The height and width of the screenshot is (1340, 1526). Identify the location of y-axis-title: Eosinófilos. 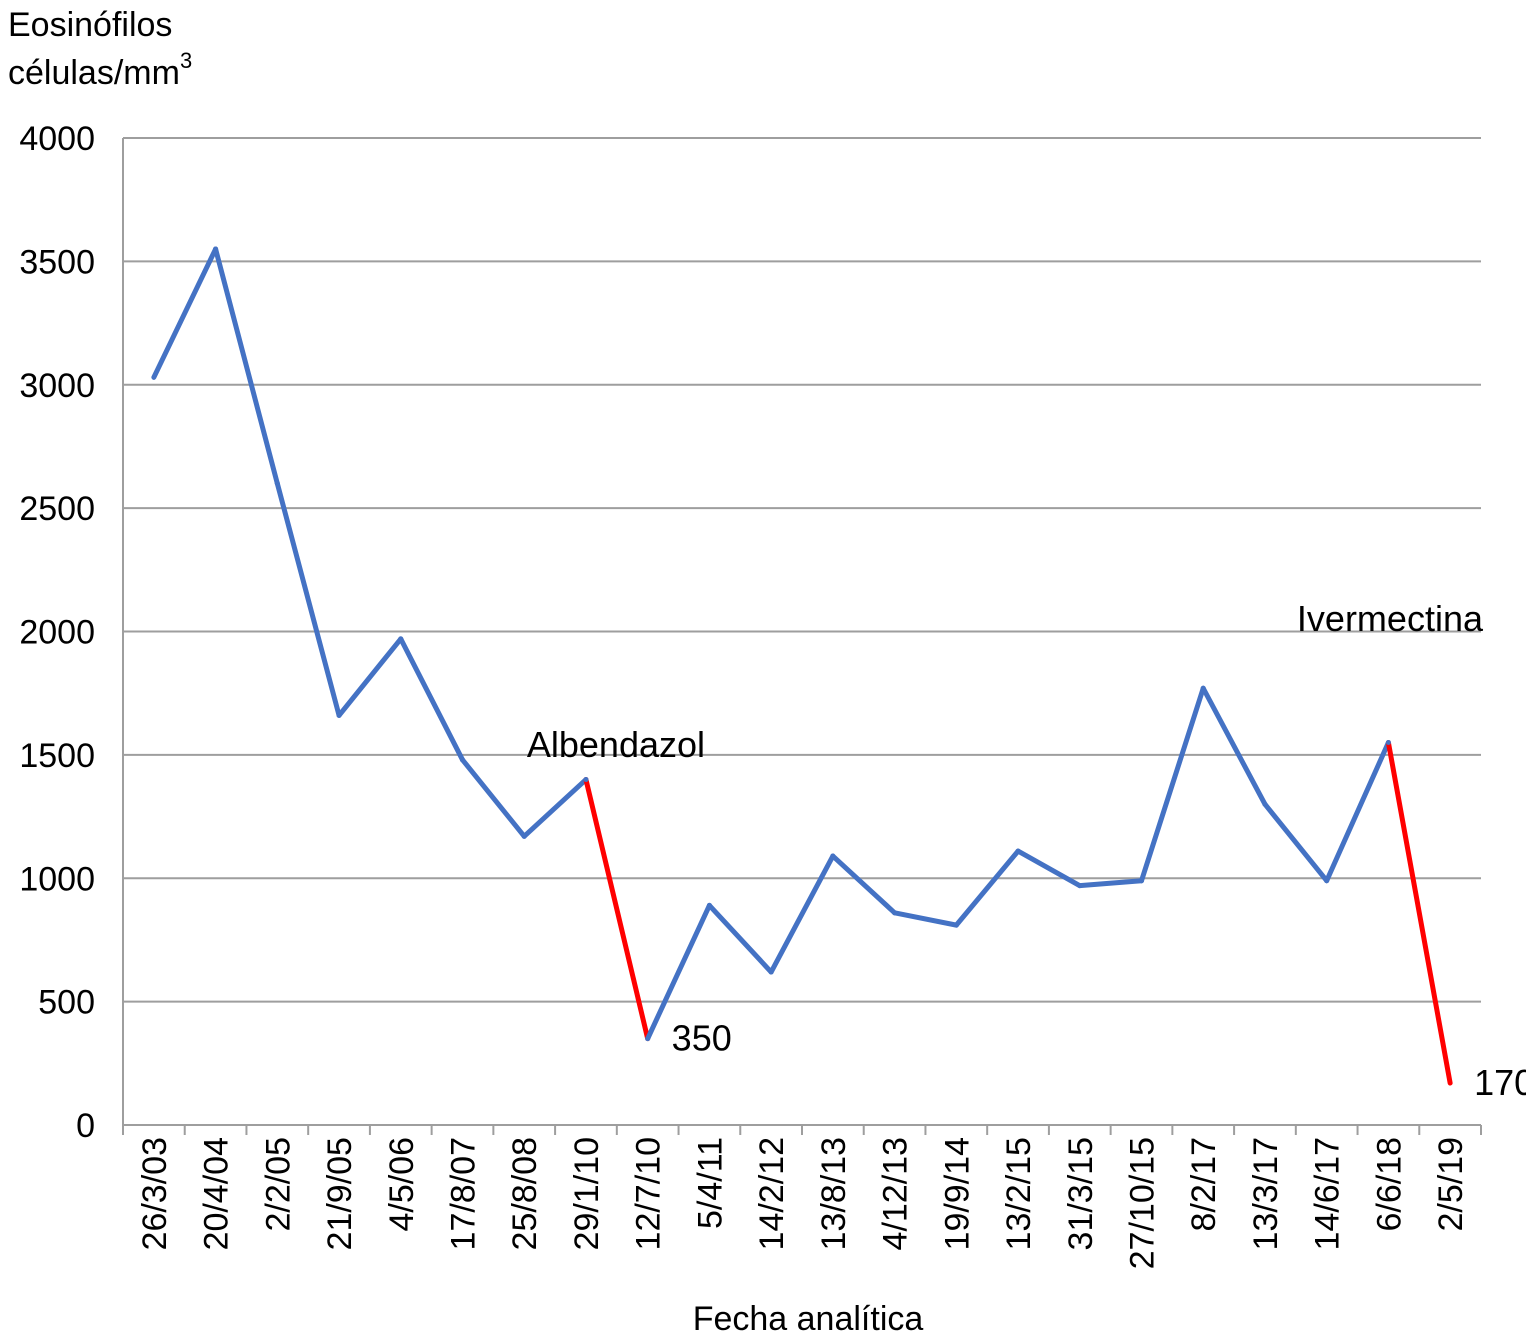
(90, 25).